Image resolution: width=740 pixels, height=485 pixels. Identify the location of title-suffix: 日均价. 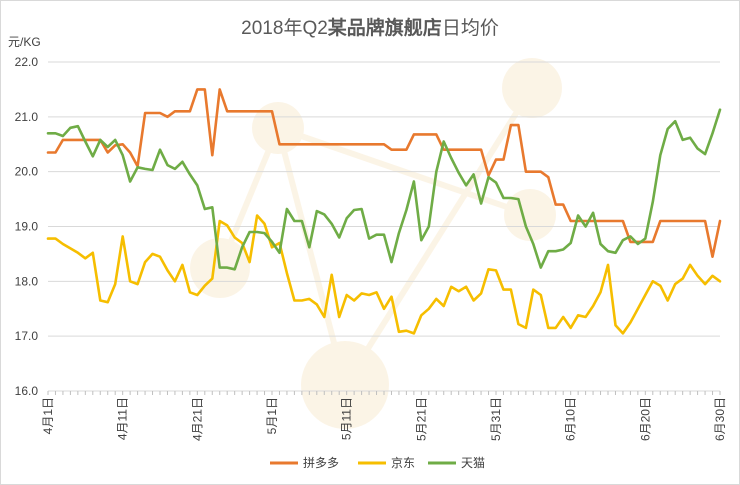
(470, 28).